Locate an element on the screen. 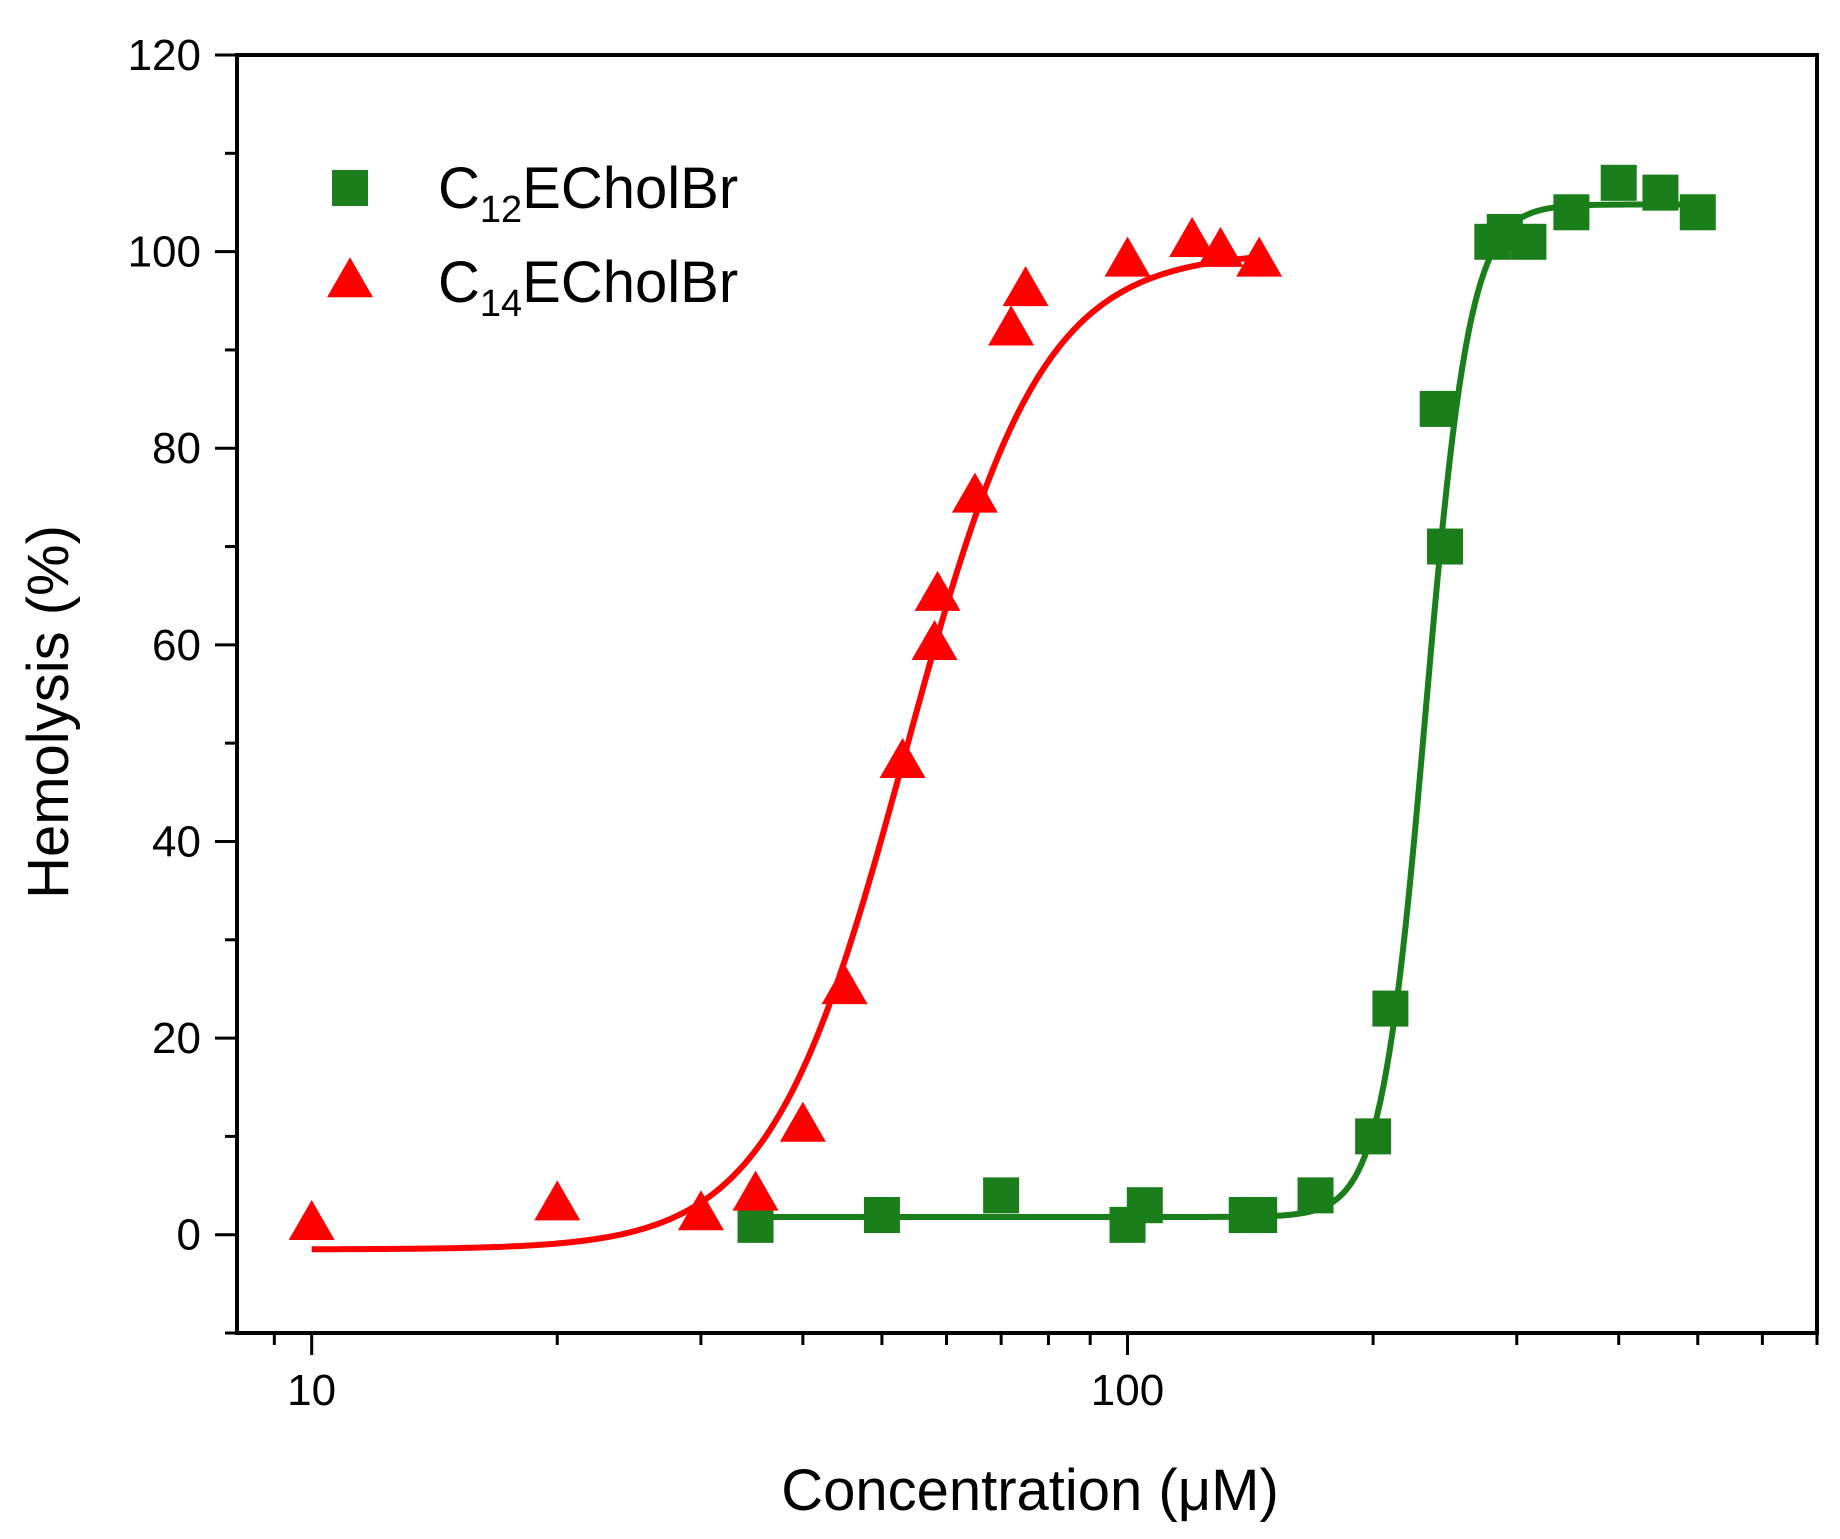  legend-marker-C12ECholBr is located at coordinates (350, 188).